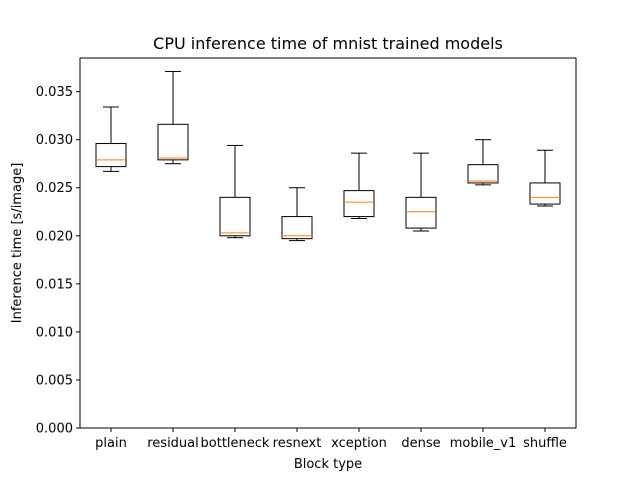 This screenshot has width=640, height=480. What do you see at coordinates (359, 185) in the screenshot?
I see `box-group-xception` at bounding box center [359, 185].